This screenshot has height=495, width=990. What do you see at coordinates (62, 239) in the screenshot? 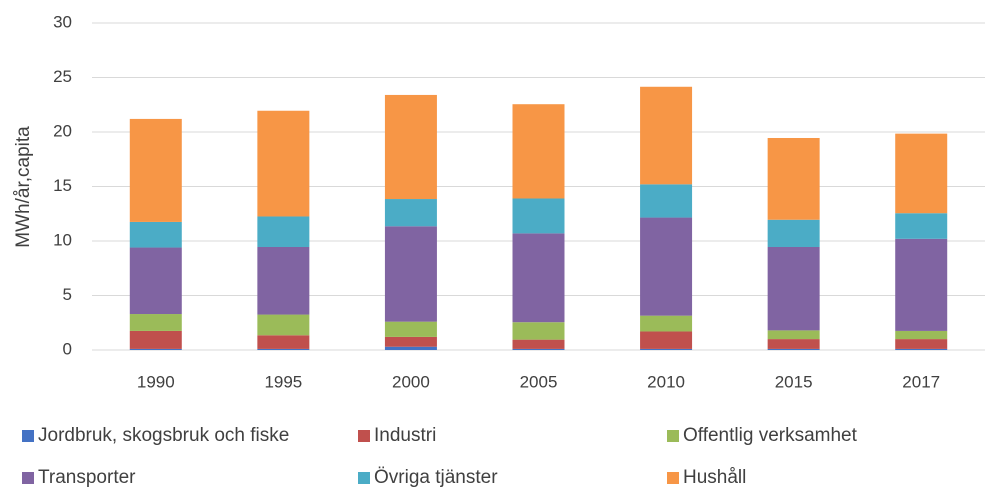
I see `y-tick-label: 10` at bounding box center [62, 239].